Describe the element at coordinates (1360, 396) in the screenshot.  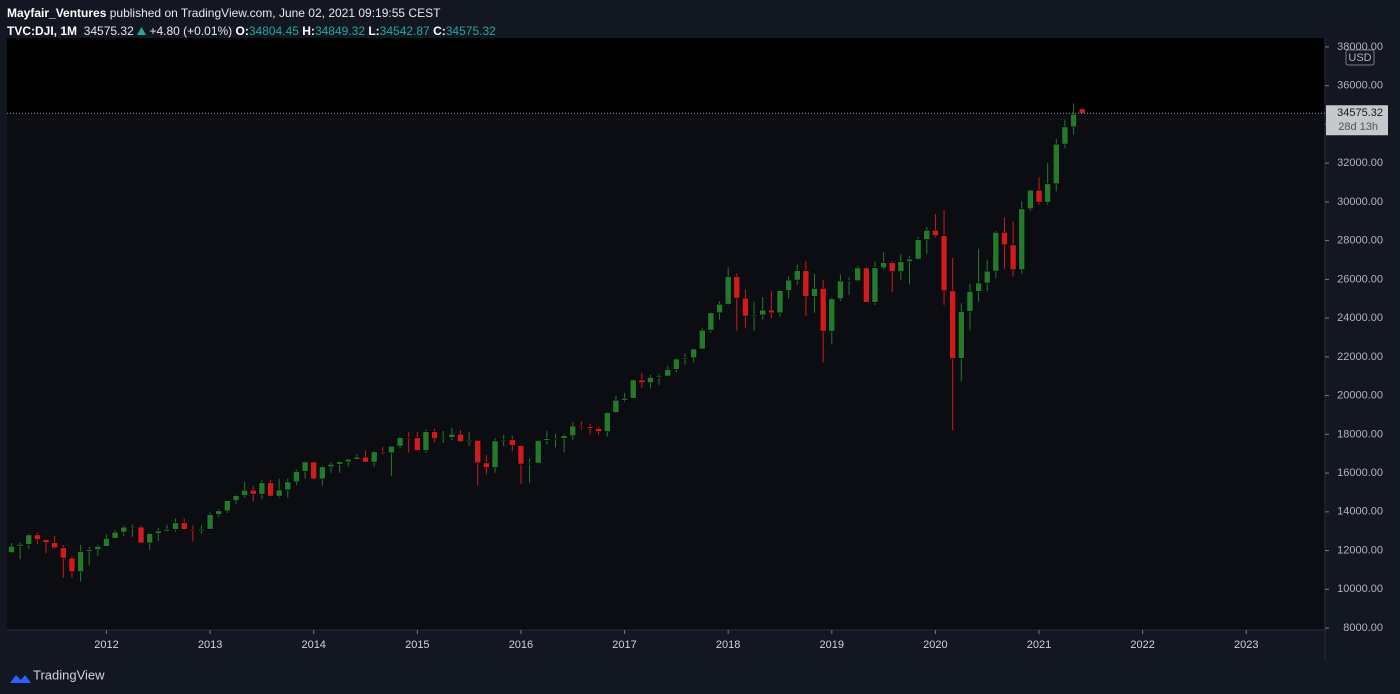
I see `y-tick-label: 20000.00` at that location.